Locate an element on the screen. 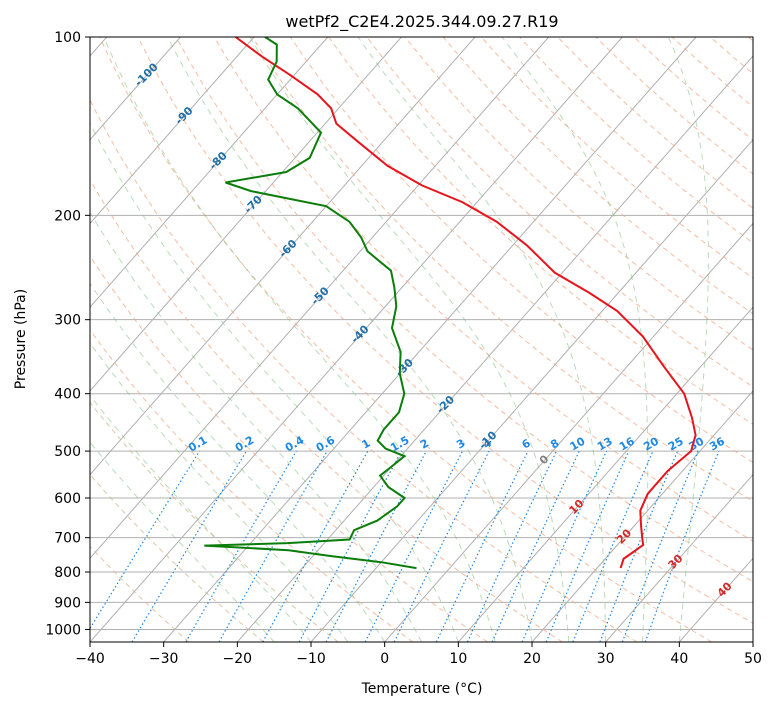  y-tick-label: 300 is located at coordinates (67, 321).